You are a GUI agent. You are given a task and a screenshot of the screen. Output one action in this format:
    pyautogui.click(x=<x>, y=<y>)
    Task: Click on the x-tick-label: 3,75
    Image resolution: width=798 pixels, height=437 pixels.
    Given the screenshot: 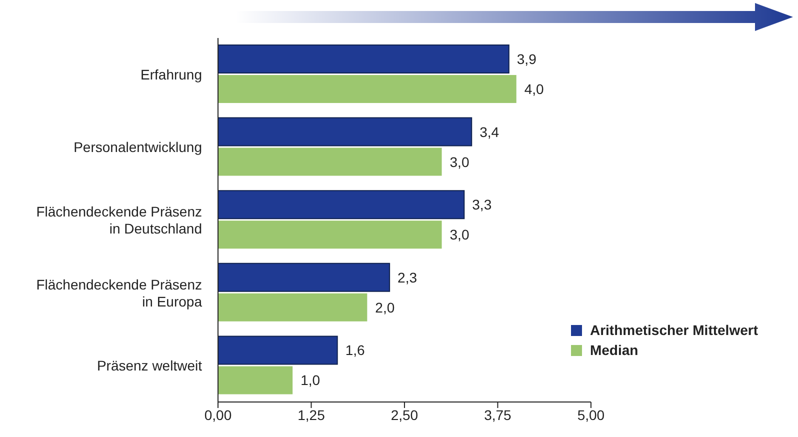 What is the action you would take?
    pyautogui.click(x=498, y=414)
    